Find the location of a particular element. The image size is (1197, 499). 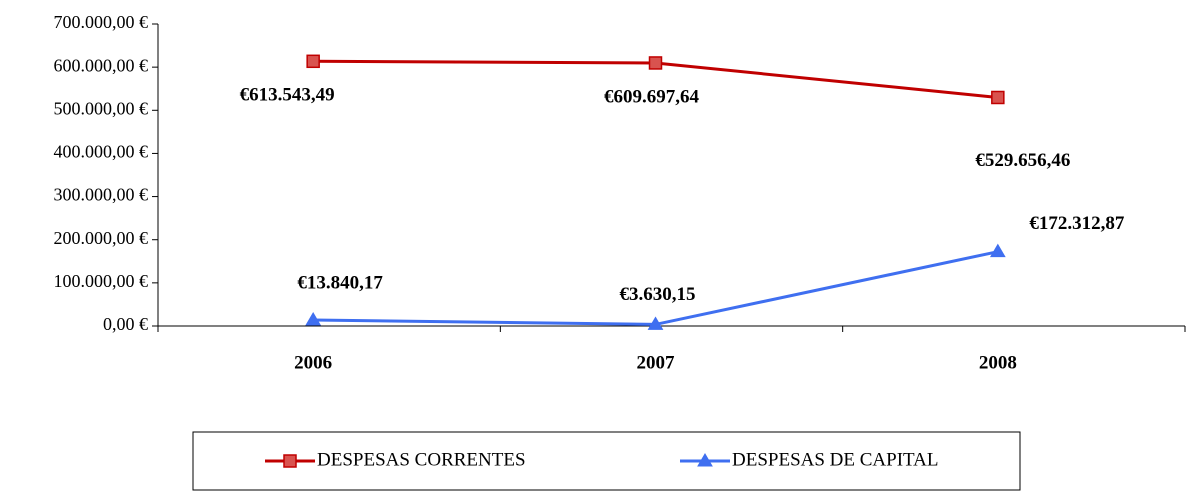

y-tick-label: 100.000,00 € is located at coordinates (101, 281).